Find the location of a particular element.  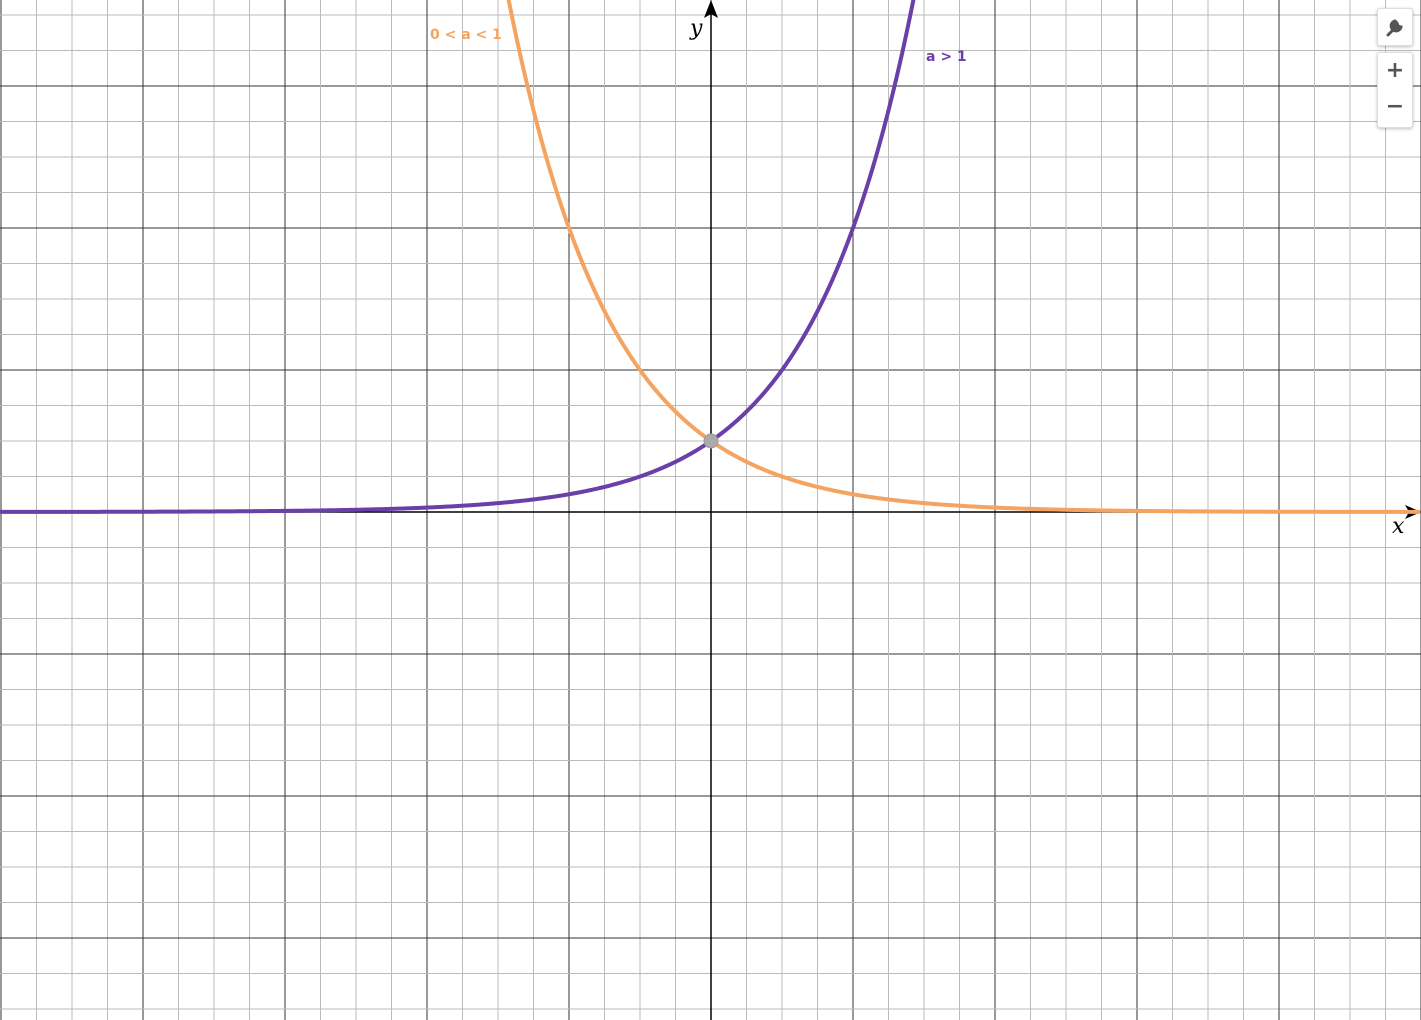

x-axis-label: x is located at coordinates (1398, 526).